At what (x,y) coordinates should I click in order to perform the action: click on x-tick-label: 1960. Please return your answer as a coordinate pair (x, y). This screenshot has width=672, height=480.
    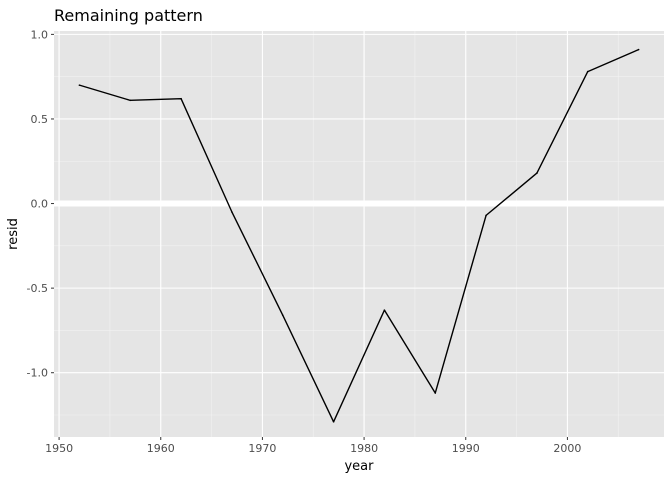
    Looking at the image, I should click on (161, 448).